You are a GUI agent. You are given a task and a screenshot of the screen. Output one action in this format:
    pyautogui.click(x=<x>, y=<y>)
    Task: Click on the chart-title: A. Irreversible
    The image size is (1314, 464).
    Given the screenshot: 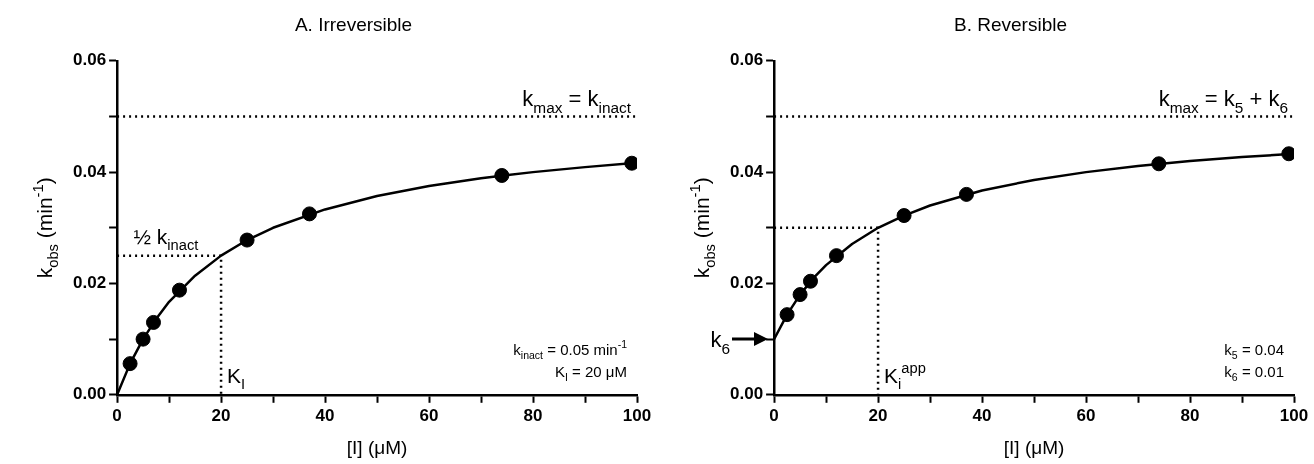 What is the action you would take?
    pyautogui.click(x=353, y=24)
    